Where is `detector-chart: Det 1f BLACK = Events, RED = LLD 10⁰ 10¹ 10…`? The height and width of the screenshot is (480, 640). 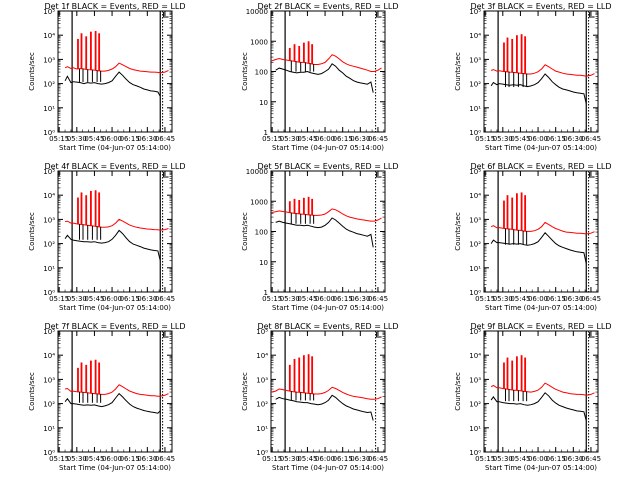 detector-chart: Det 1f BLACK = Events, RED = LLD 10⁰ 10¹ 10… is located at coordinates (107, 77).